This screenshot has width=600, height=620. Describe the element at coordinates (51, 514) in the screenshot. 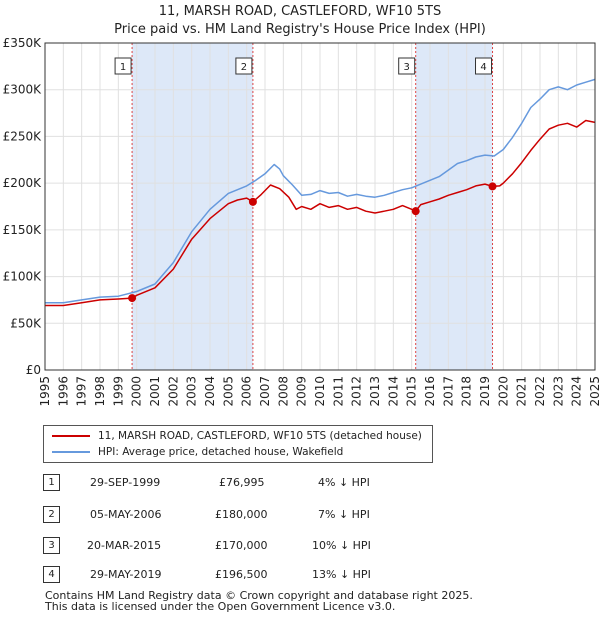

I see `transaction-badge: 2` at that location.